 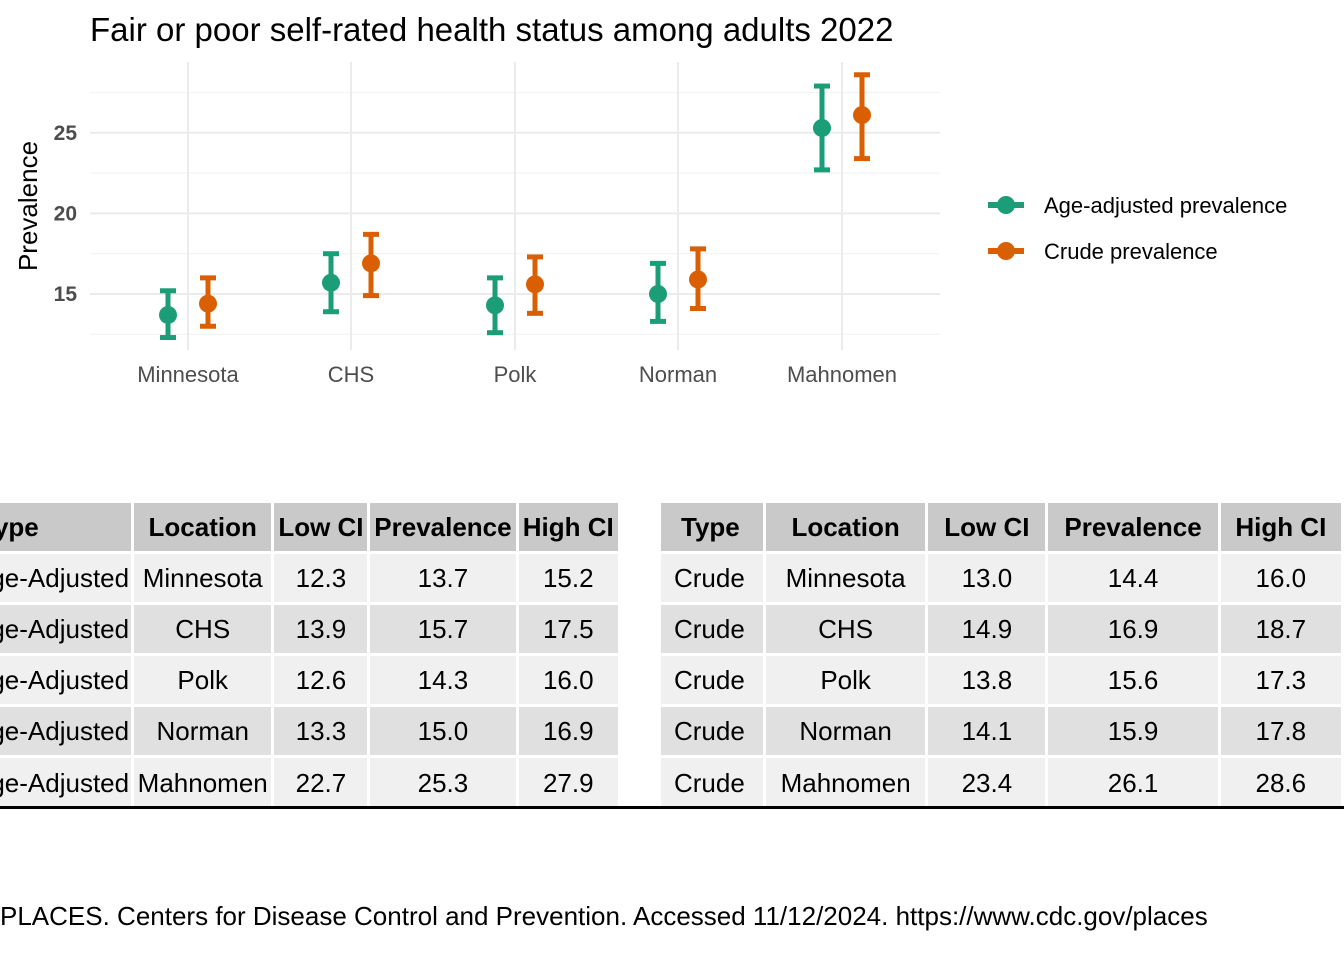 I want to click on cell-prevalence: 25.3, so click(x=444, y=783).